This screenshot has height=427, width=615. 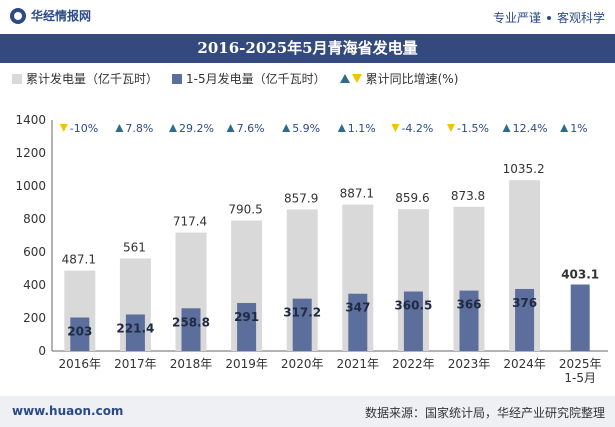 I want to click on growth-value-label: -1.5%, so click(x=473, y=128).